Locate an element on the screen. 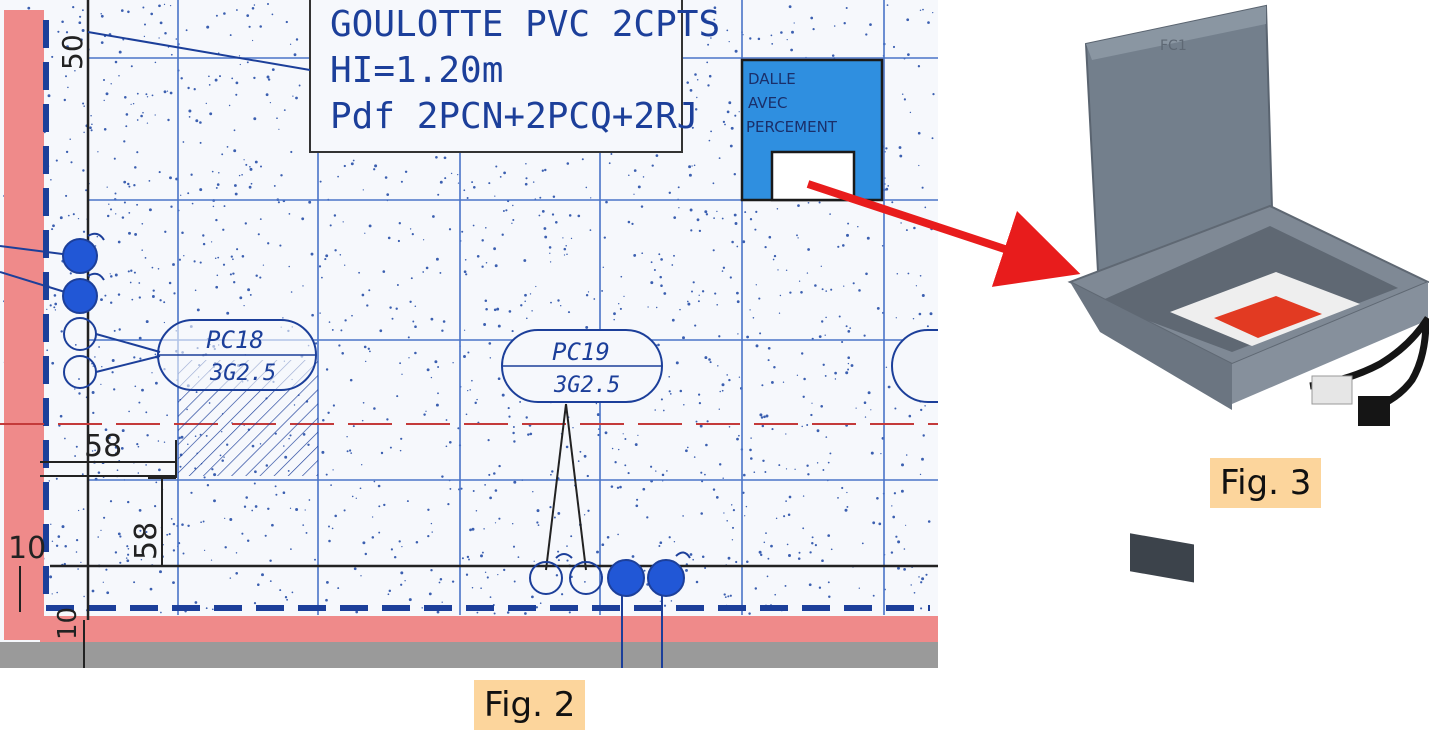 The width and height of the screenshot is (1429, 744). pc18-label: PC18 is located at coordinates (235, 340).